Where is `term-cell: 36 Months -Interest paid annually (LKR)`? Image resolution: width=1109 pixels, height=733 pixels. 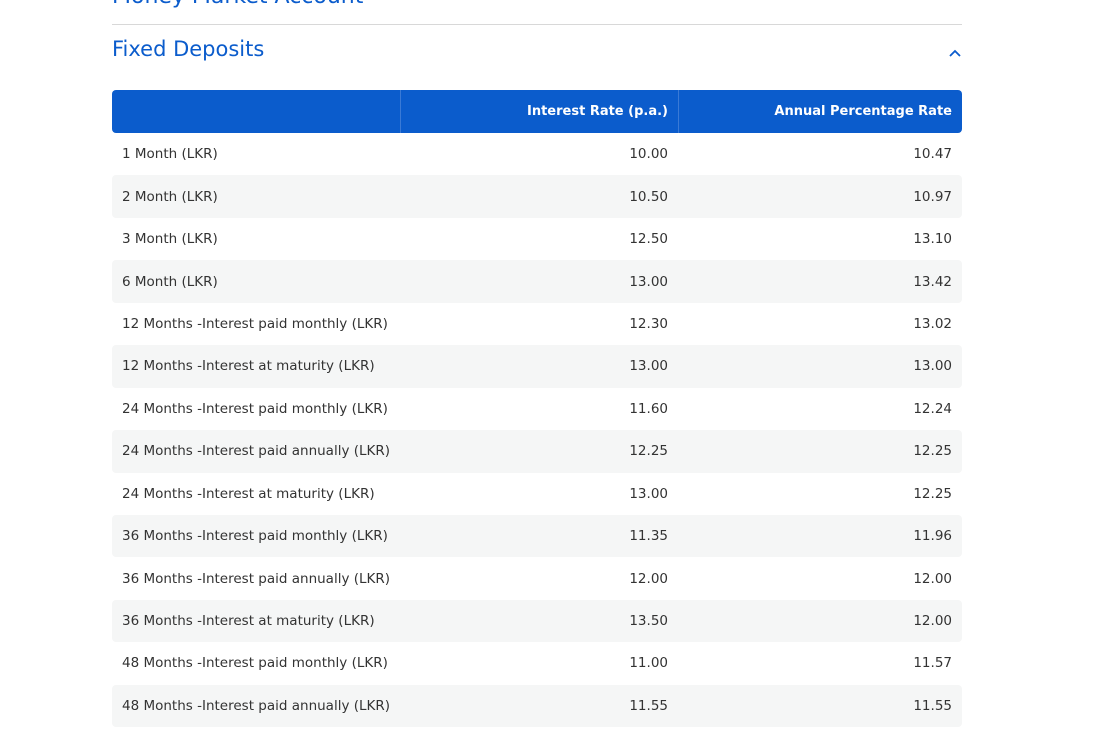
term-cell: 36 Months -Interest paid annually (LKR) is located at coordinates (256, 578).